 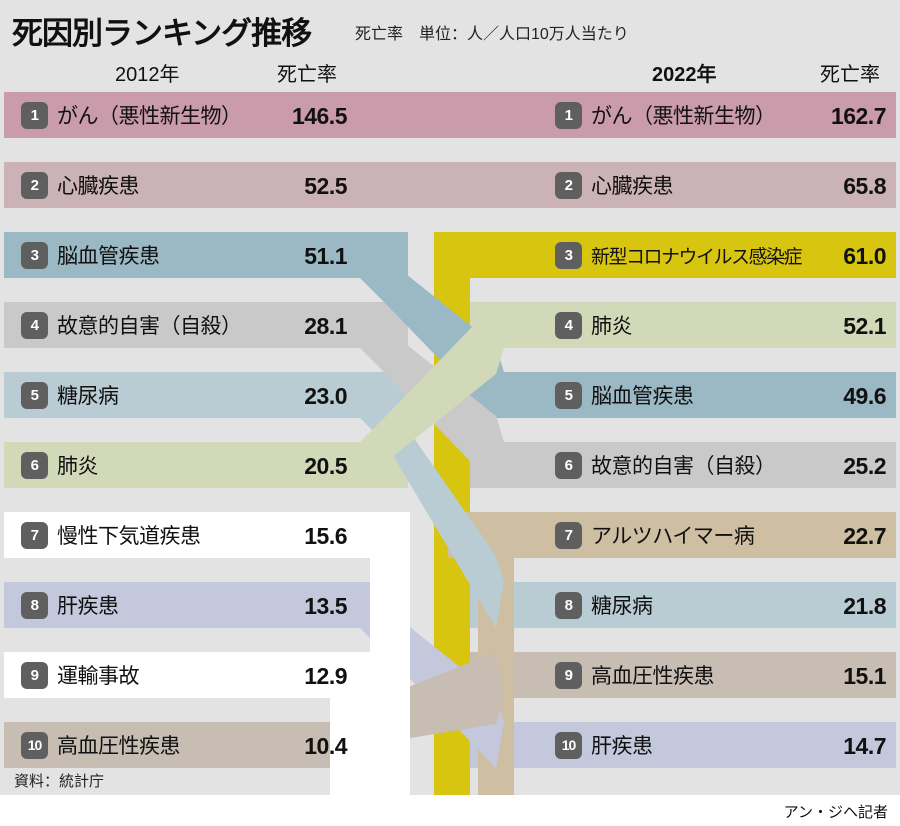 I want to click on death-rate-value: 20.5, so click(x=325, y=466).